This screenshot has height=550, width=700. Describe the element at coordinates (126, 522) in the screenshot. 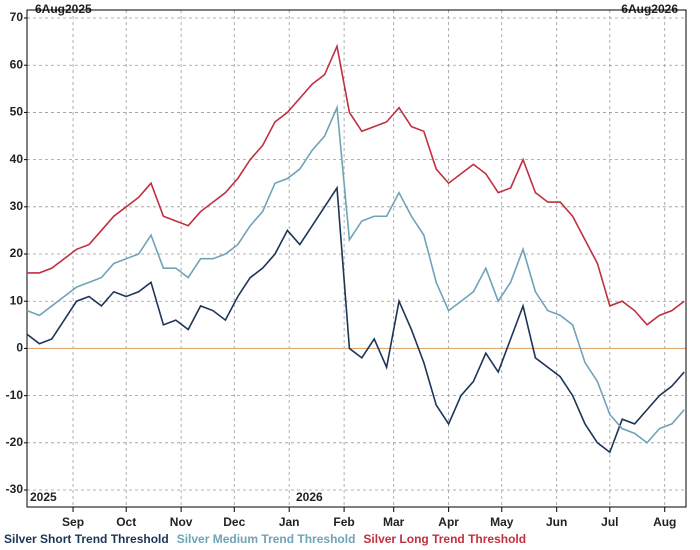

I see `x-tick-label: Oct` at that location.